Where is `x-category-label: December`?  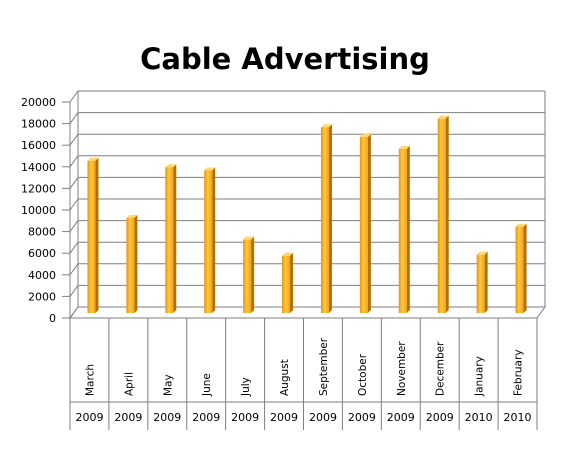
x-category-label: December is located at coordinates (441, 368).